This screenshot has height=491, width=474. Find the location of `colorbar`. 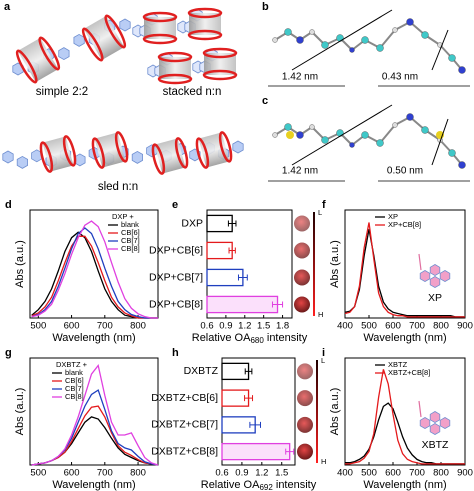

colorbar is located at coordinates (317, 411).